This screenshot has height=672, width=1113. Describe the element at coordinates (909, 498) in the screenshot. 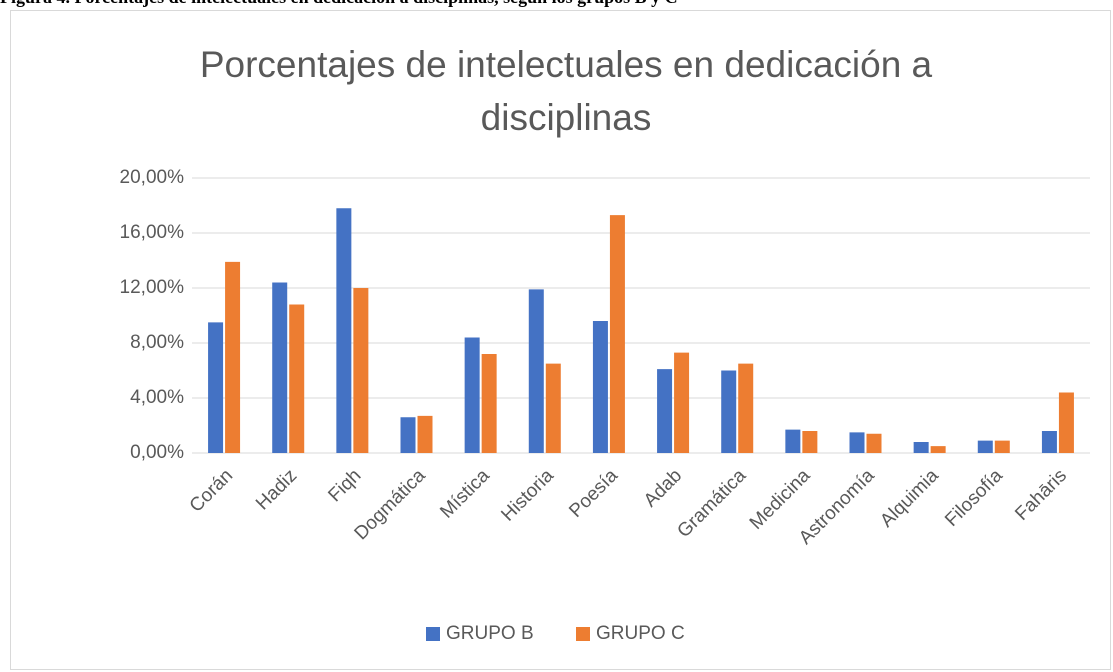

I see `x-tick-label: Alquimia` at that location.